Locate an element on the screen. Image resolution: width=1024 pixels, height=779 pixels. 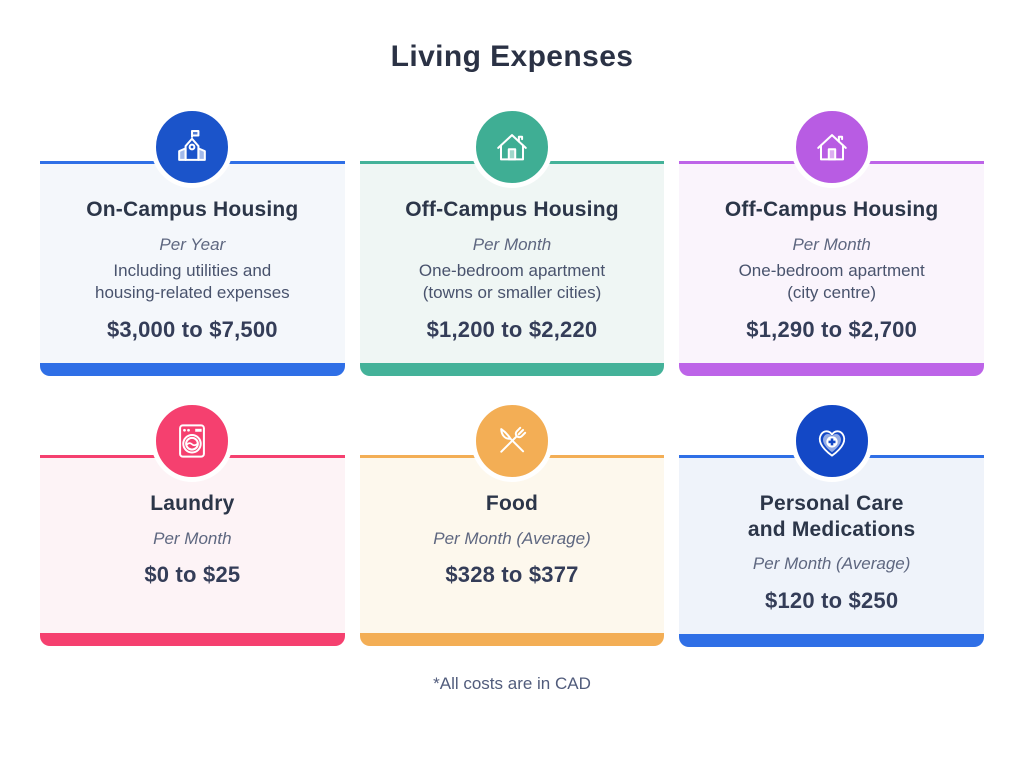
footnote: *All costs are in CAD is located at coordinates (512, 683).